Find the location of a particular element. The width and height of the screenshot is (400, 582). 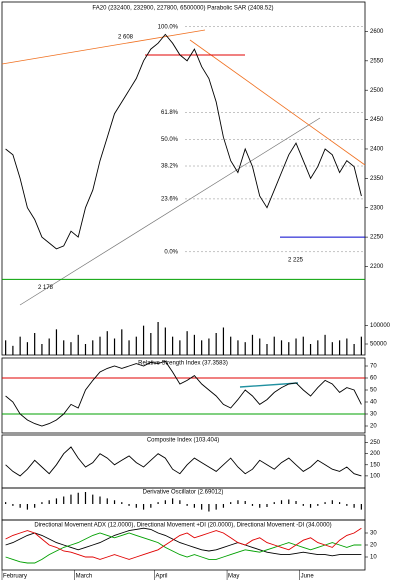

y-tick-label: 2600 is located at coordinates (377, 32).